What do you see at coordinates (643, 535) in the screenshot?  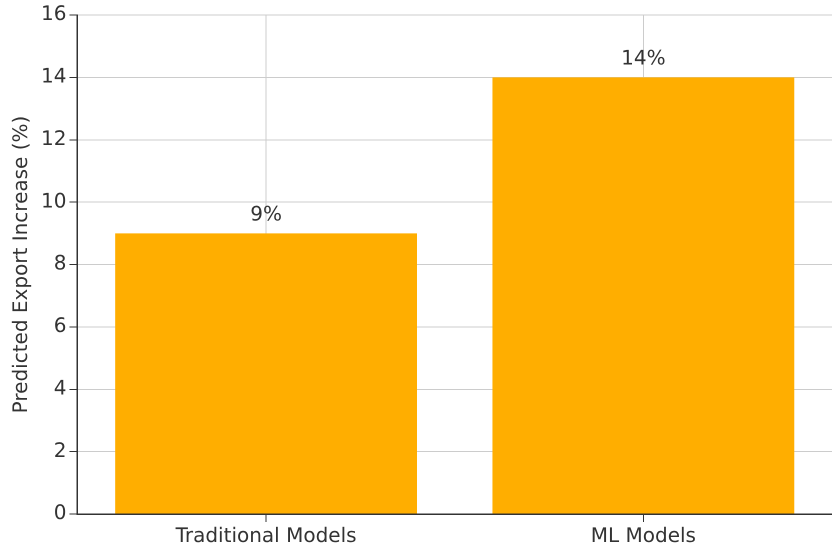 I see `x-tick-label: ML Models` at bounding box center [643, 535].